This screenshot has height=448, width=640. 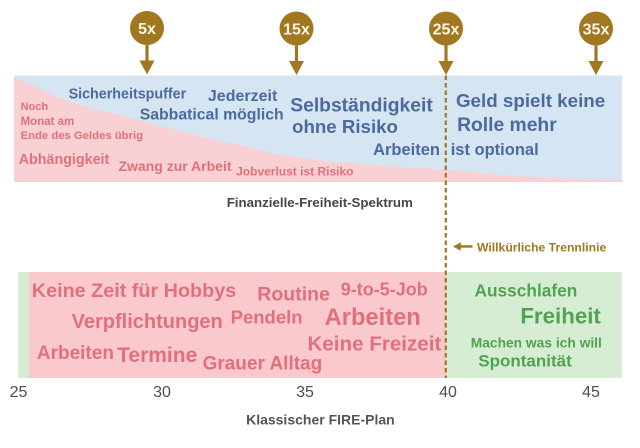 What do you see at coordinates (64, 160) in the screenshot?
I see `svg-text: Abhängigkeit` at bounding box center [64, 160].